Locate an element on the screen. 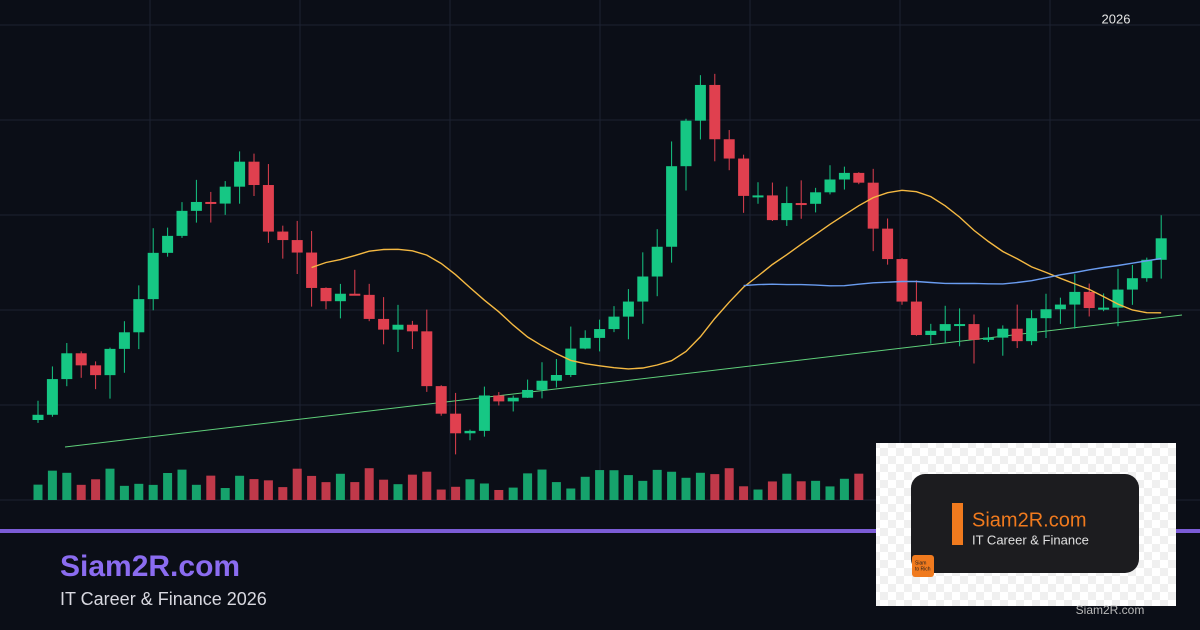 This screenshot has height=630, width=1200. badge is located at coordinates (923, 566).